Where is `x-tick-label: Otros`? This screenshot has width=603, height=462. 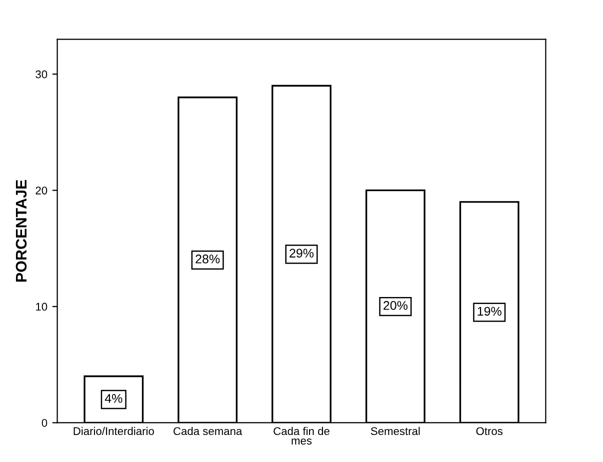 x-tick-label: Otros is located at coordinates (489, 431).